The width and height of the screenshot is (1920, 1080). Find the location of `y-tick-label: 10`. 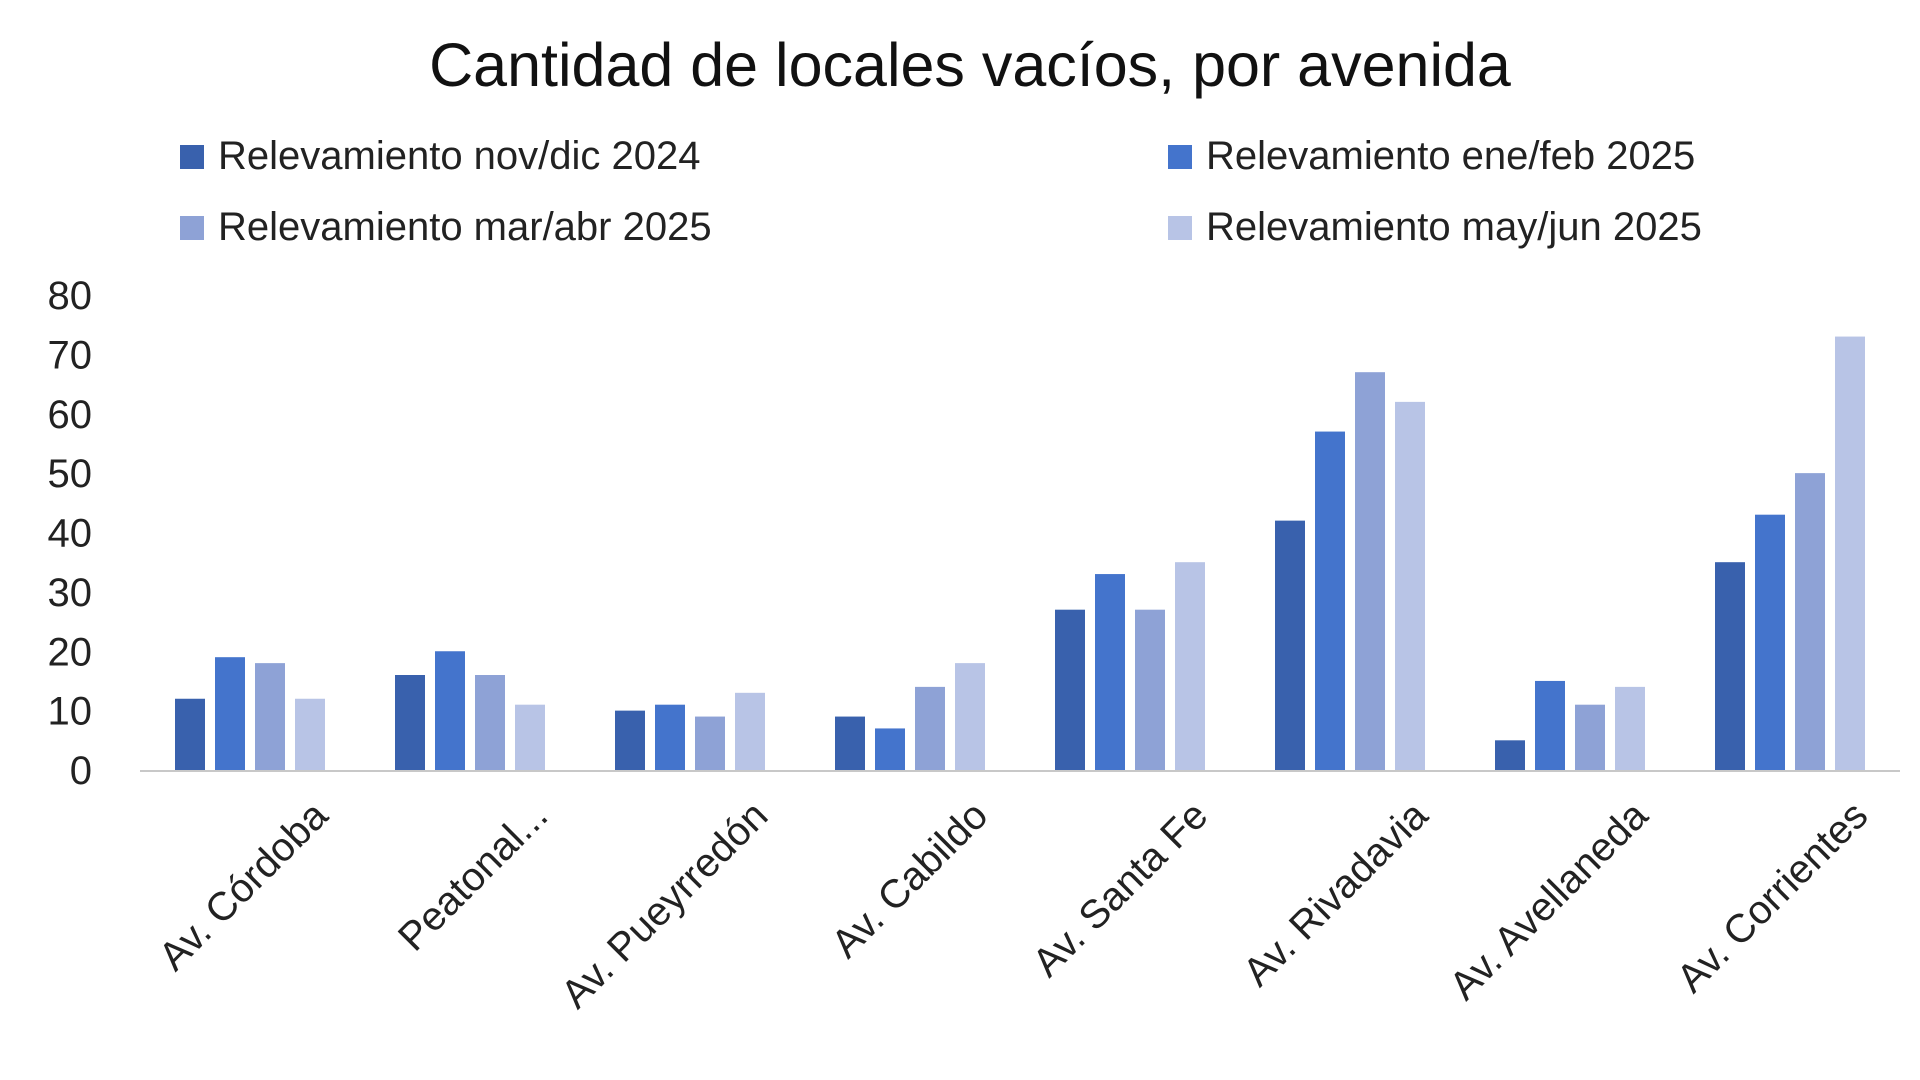

y-tick-label: 10 is located at coordinates (70, 712).